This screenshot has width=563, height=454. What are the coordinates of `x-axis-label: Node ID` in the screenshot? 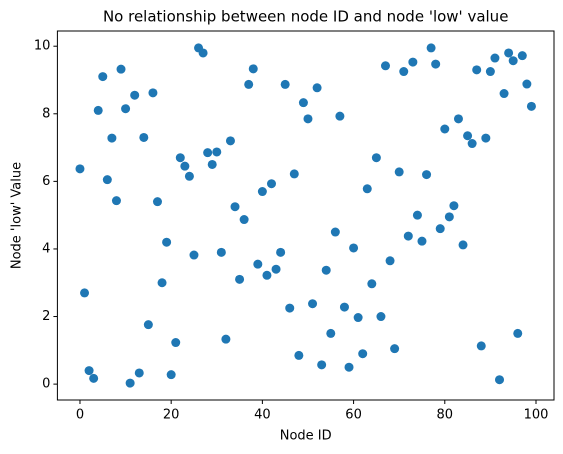 It's located at (306, 436).